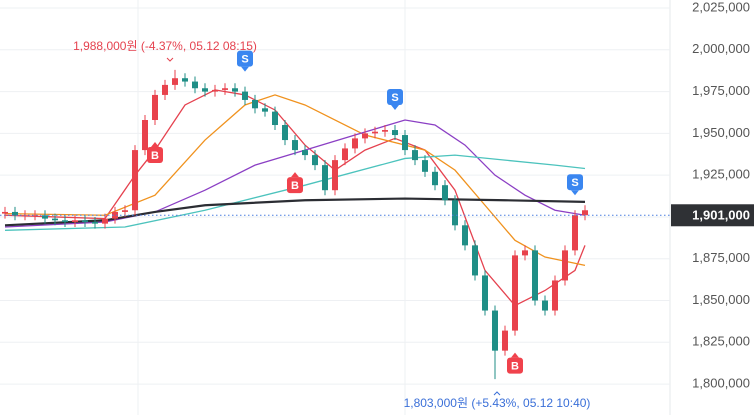 The height and width of the screenshot is (415, 754). What do you see at coordinates (721, 90) in the screenshot?
I see `y-tick-label: 1,975,000` at bounding box center [721, 90].